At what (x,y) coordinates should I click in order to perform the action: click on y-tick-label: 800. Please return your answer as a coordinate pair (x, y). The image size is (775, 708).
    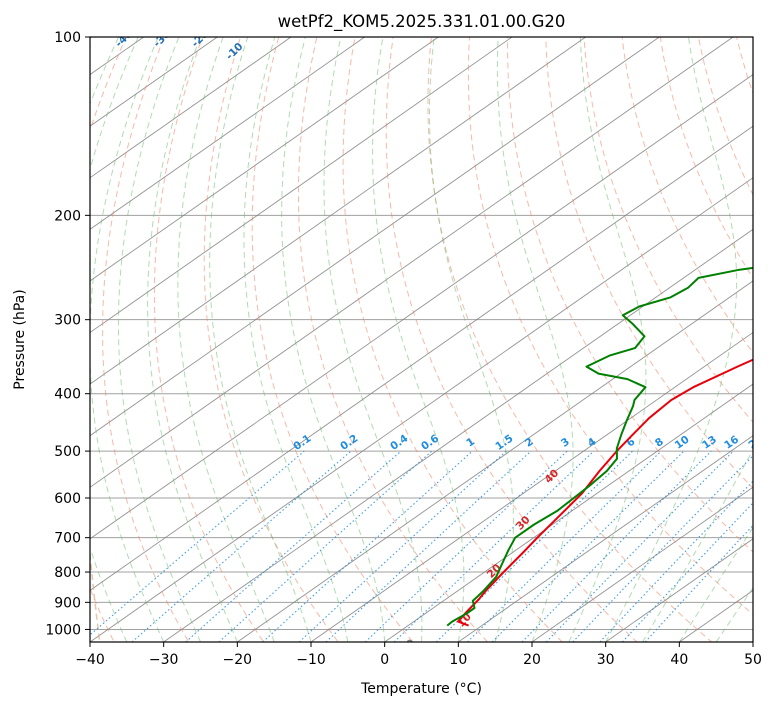
    Looking at the image, I should click on (67, 573).